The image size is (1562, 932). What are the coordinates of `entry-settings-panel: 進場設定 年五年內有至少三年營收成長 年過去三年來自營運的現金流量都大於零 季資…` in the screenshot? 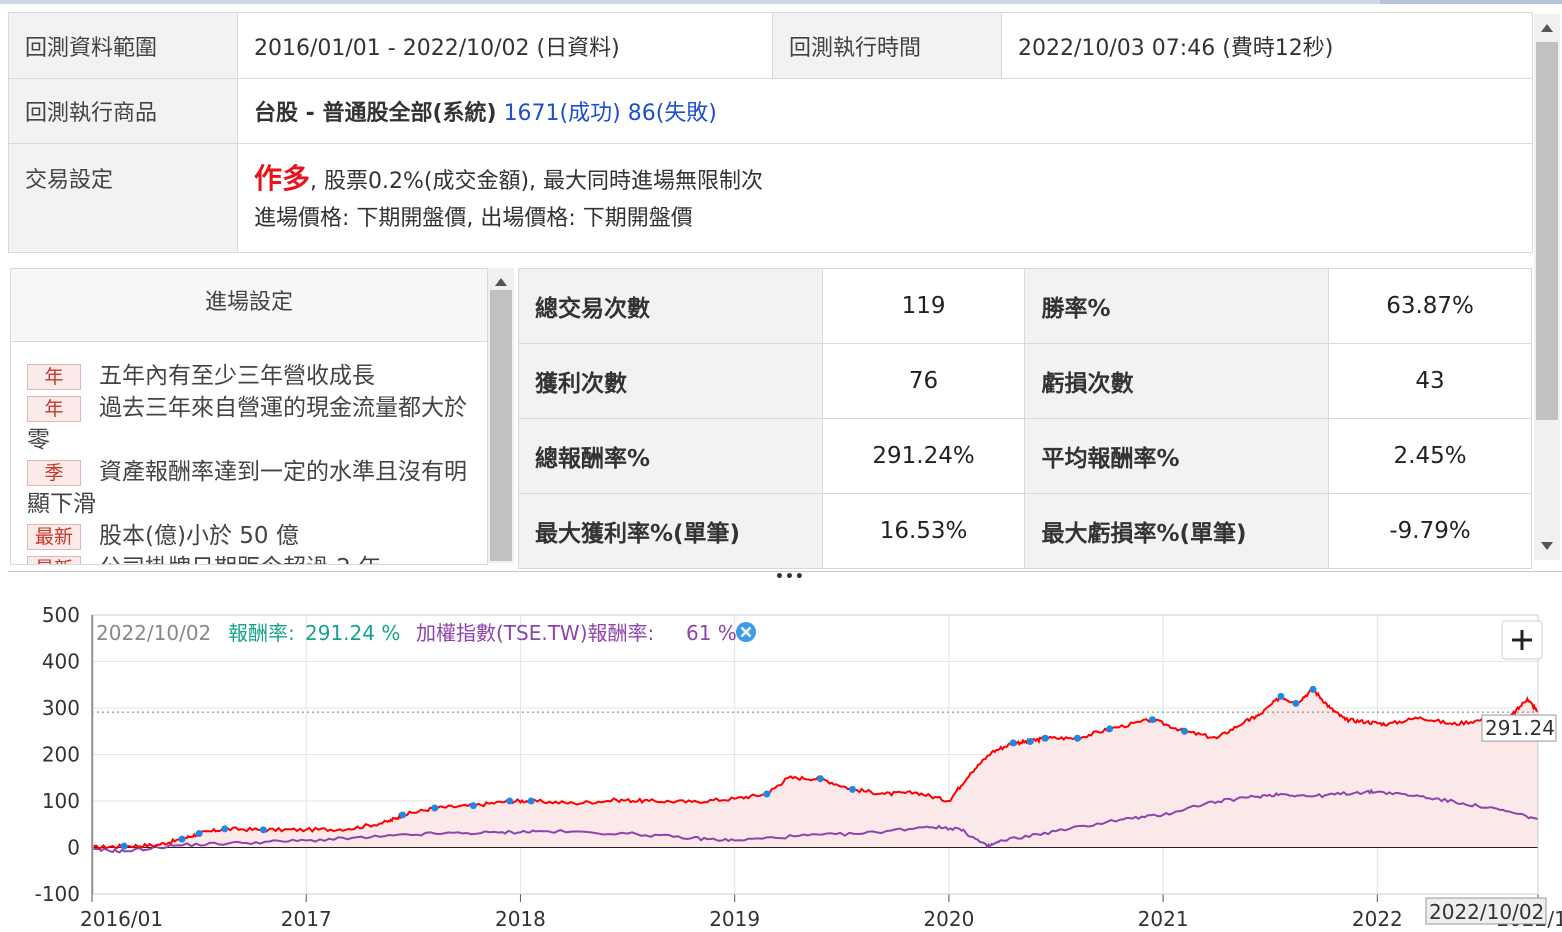 It's located at (249, 416).